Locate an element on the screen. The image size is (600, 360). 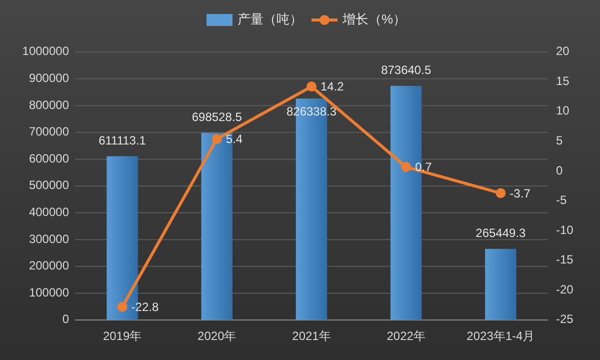
y-tick-label: 600000 is located at coordinates (49, 158).